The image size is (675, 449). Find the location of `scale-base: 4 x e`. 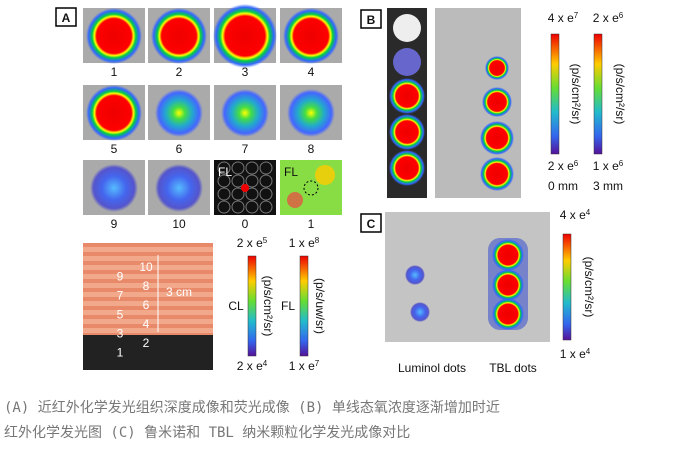

scale-base: 4 x e is located at coordinates (561, 18).